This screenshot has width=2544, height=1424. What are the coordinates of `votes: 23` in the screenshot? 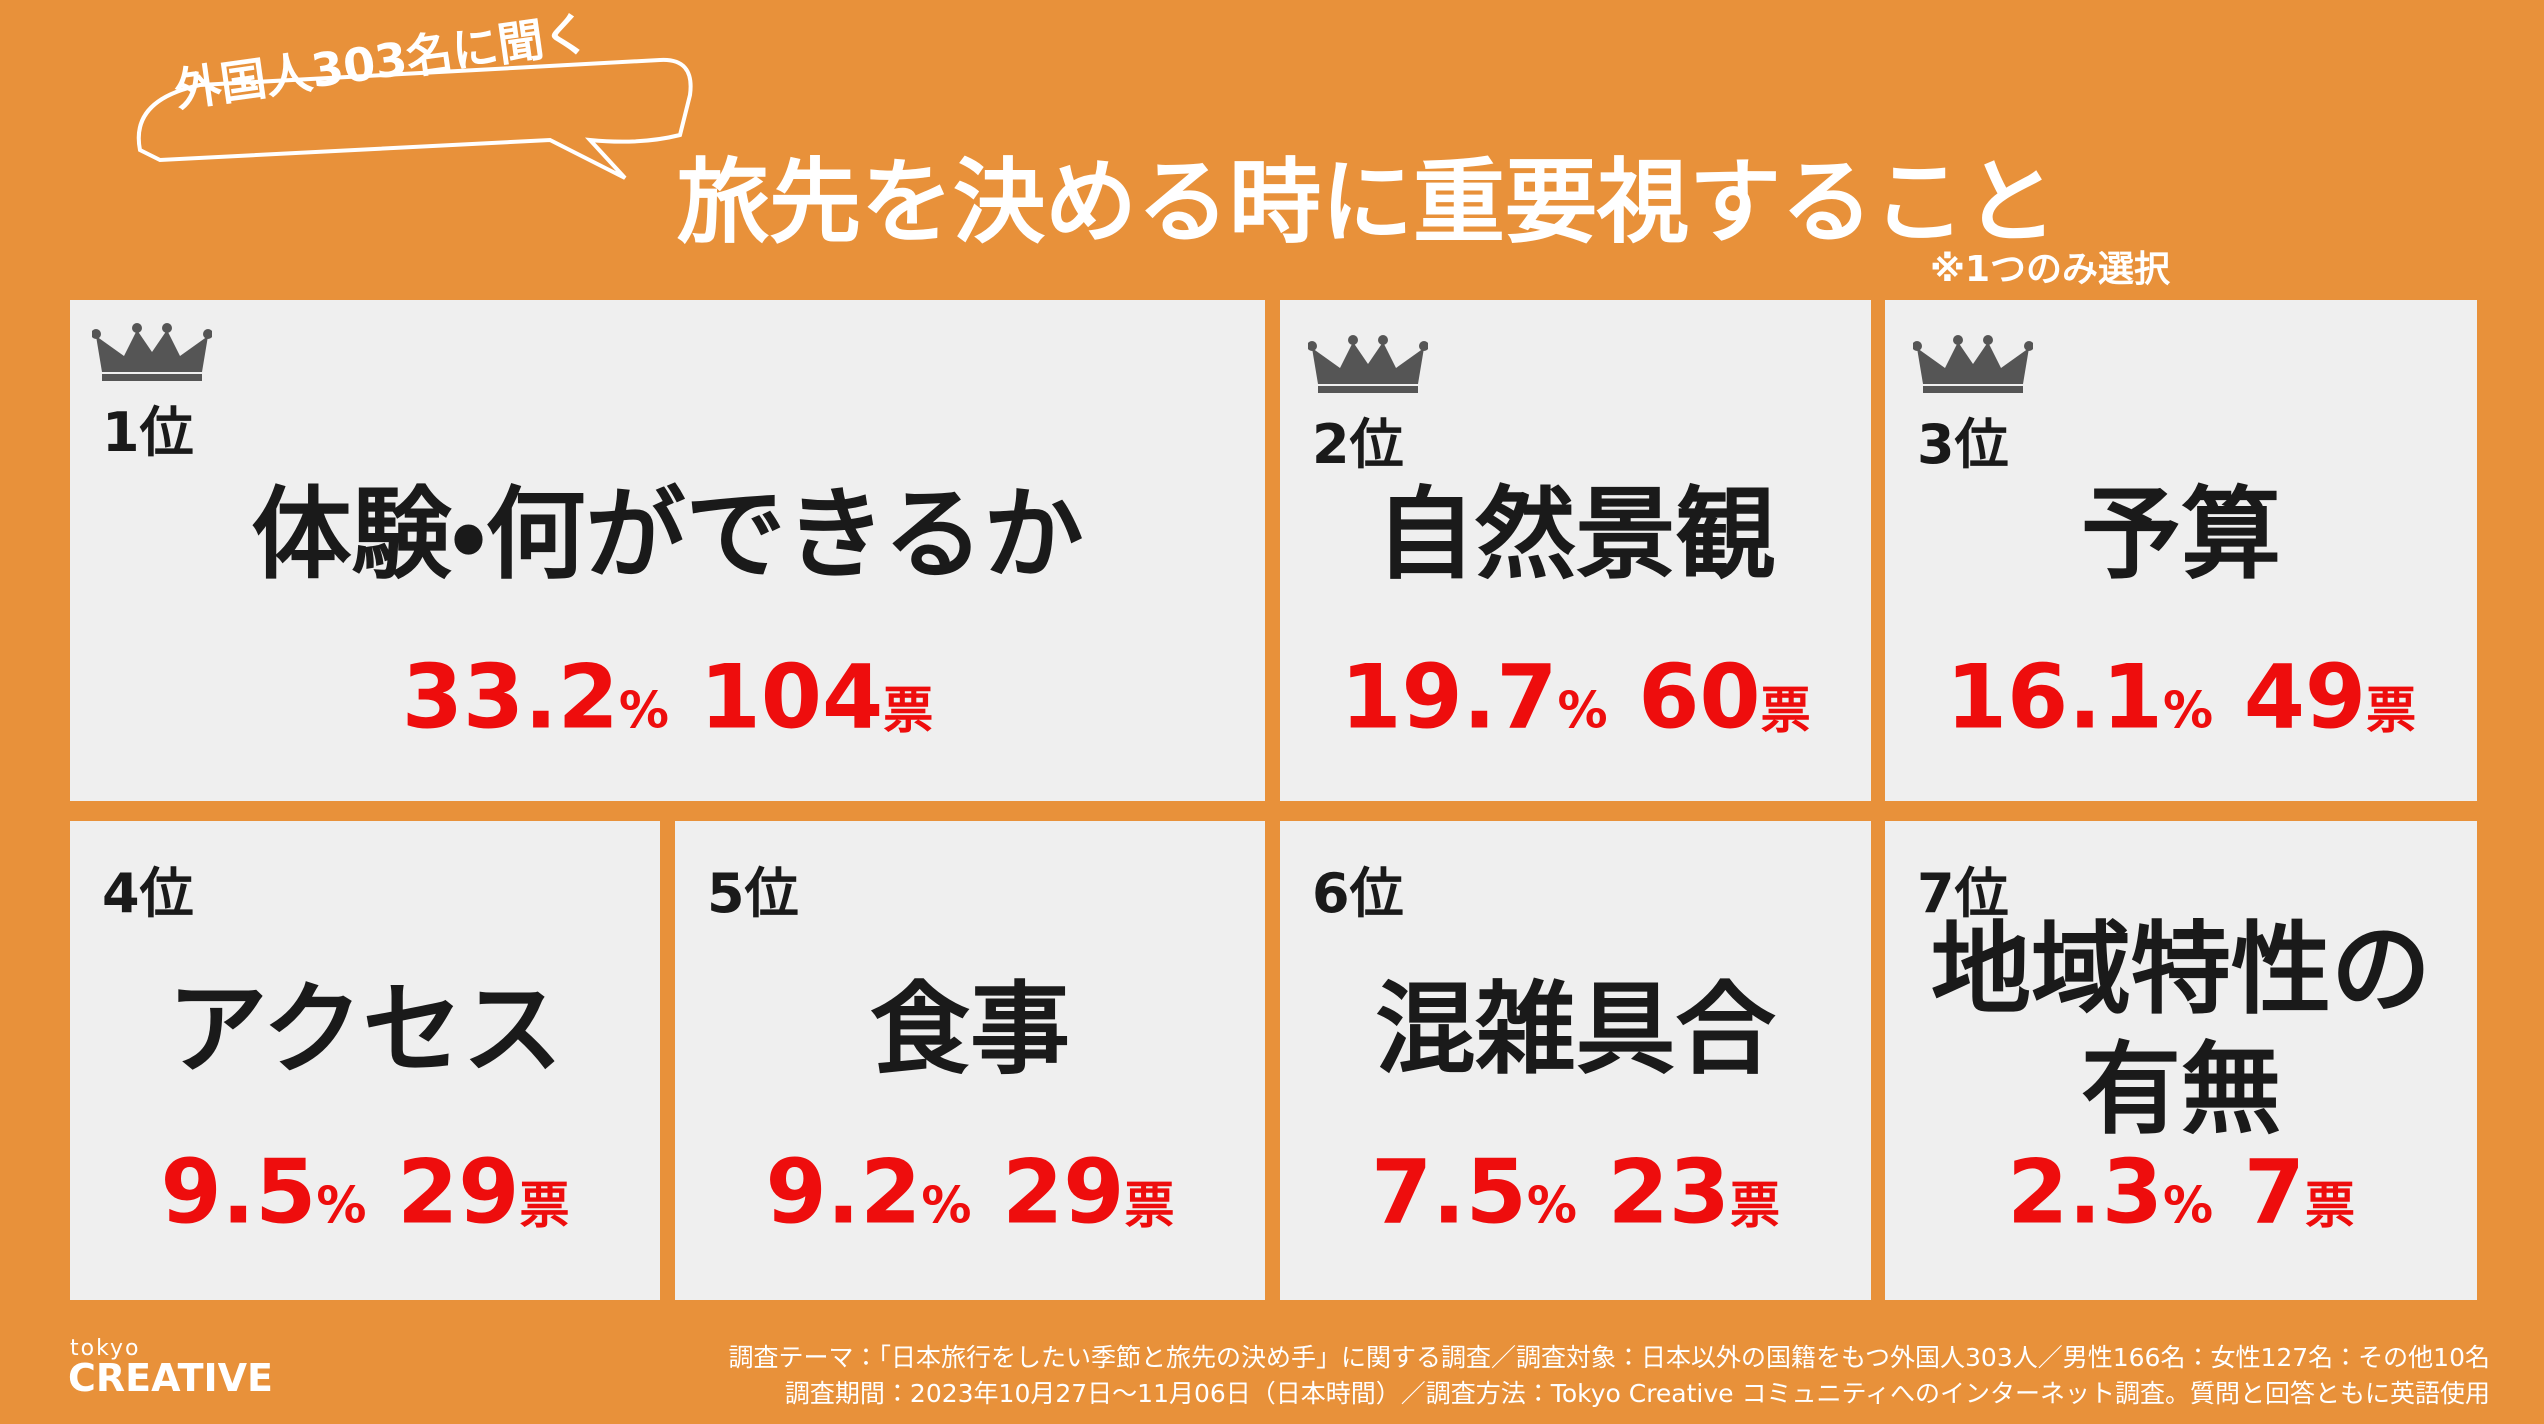 It's located at (1669, 1192).